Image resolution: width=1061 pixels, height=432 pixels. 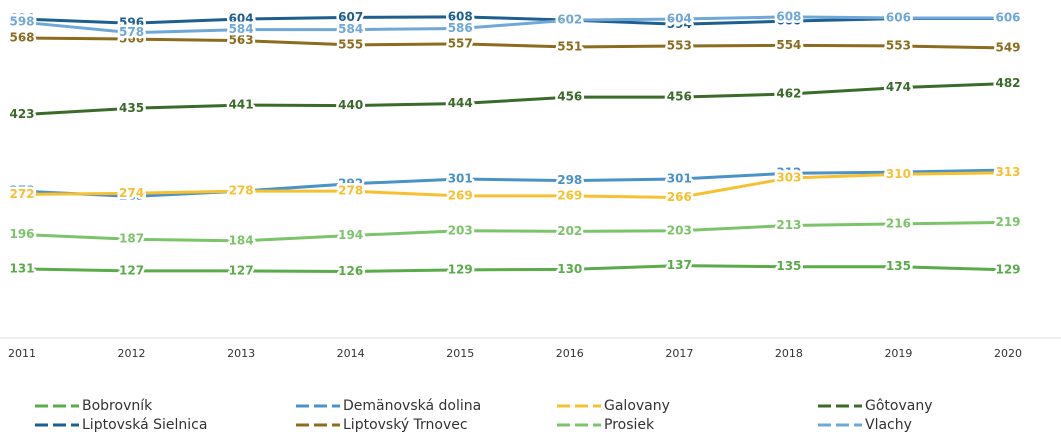 What do you see at coordinates (679, 24) in the screenshot?
I see `data-label: 594` at bounding box center [679, 24].